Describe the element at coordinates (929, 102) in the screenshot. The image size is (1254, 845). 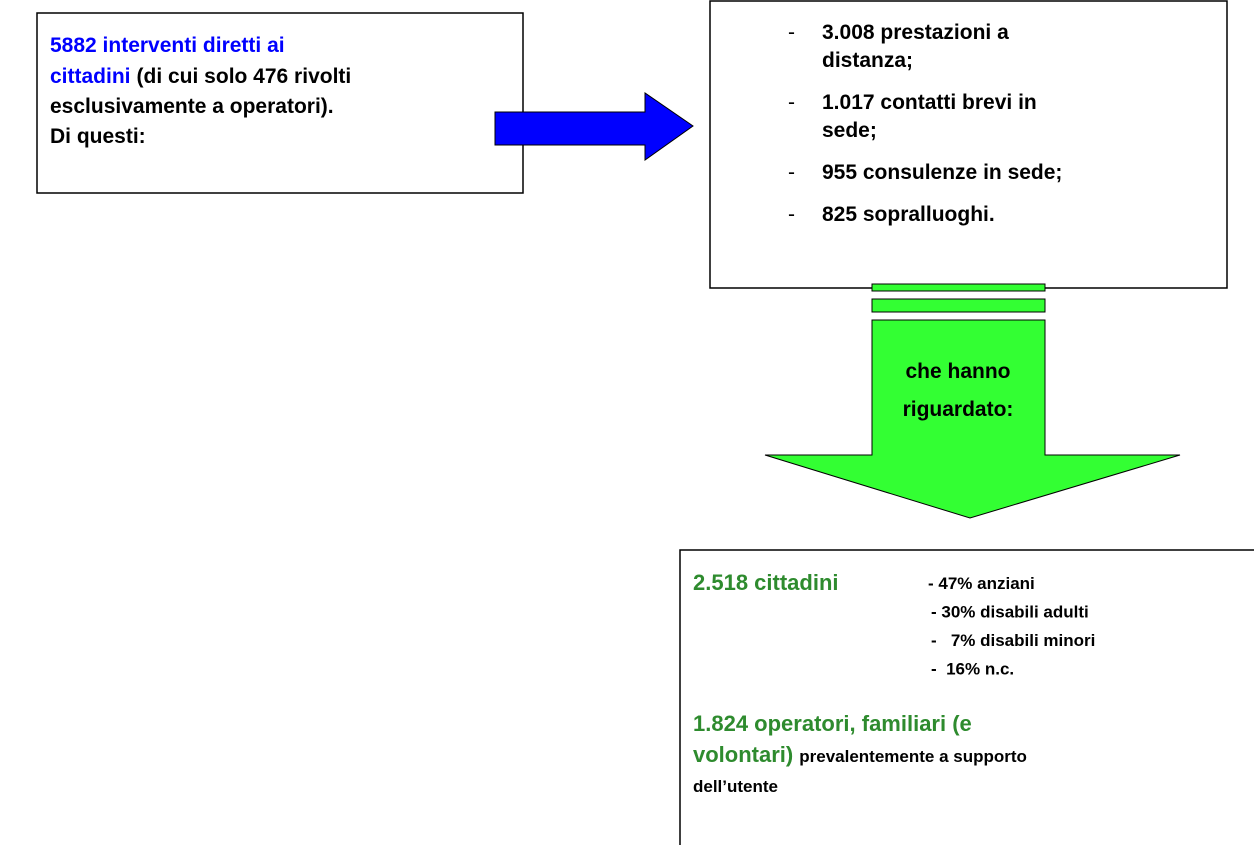
I see `breakdown-item: 1.017 contatti brevi in` at that location.